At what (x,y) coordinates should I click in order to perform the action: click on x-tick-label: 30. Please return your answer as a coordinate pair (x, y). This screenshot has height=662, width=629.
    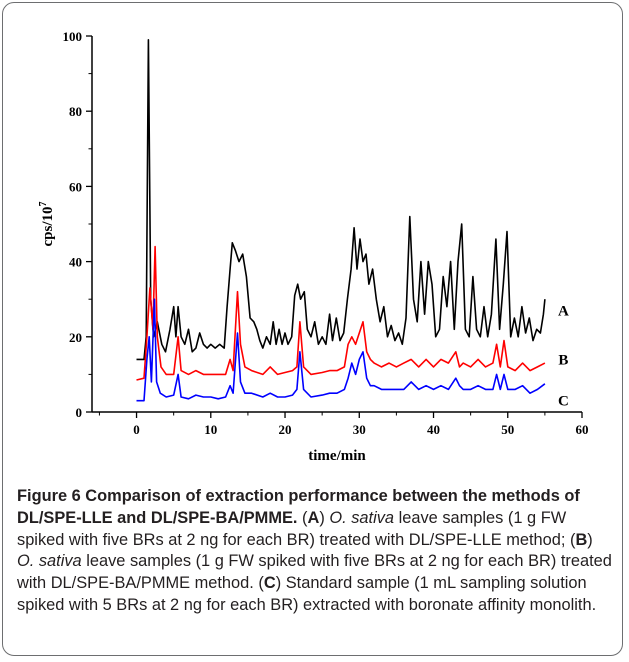
    Looking at the image, I should click on (359, 429).